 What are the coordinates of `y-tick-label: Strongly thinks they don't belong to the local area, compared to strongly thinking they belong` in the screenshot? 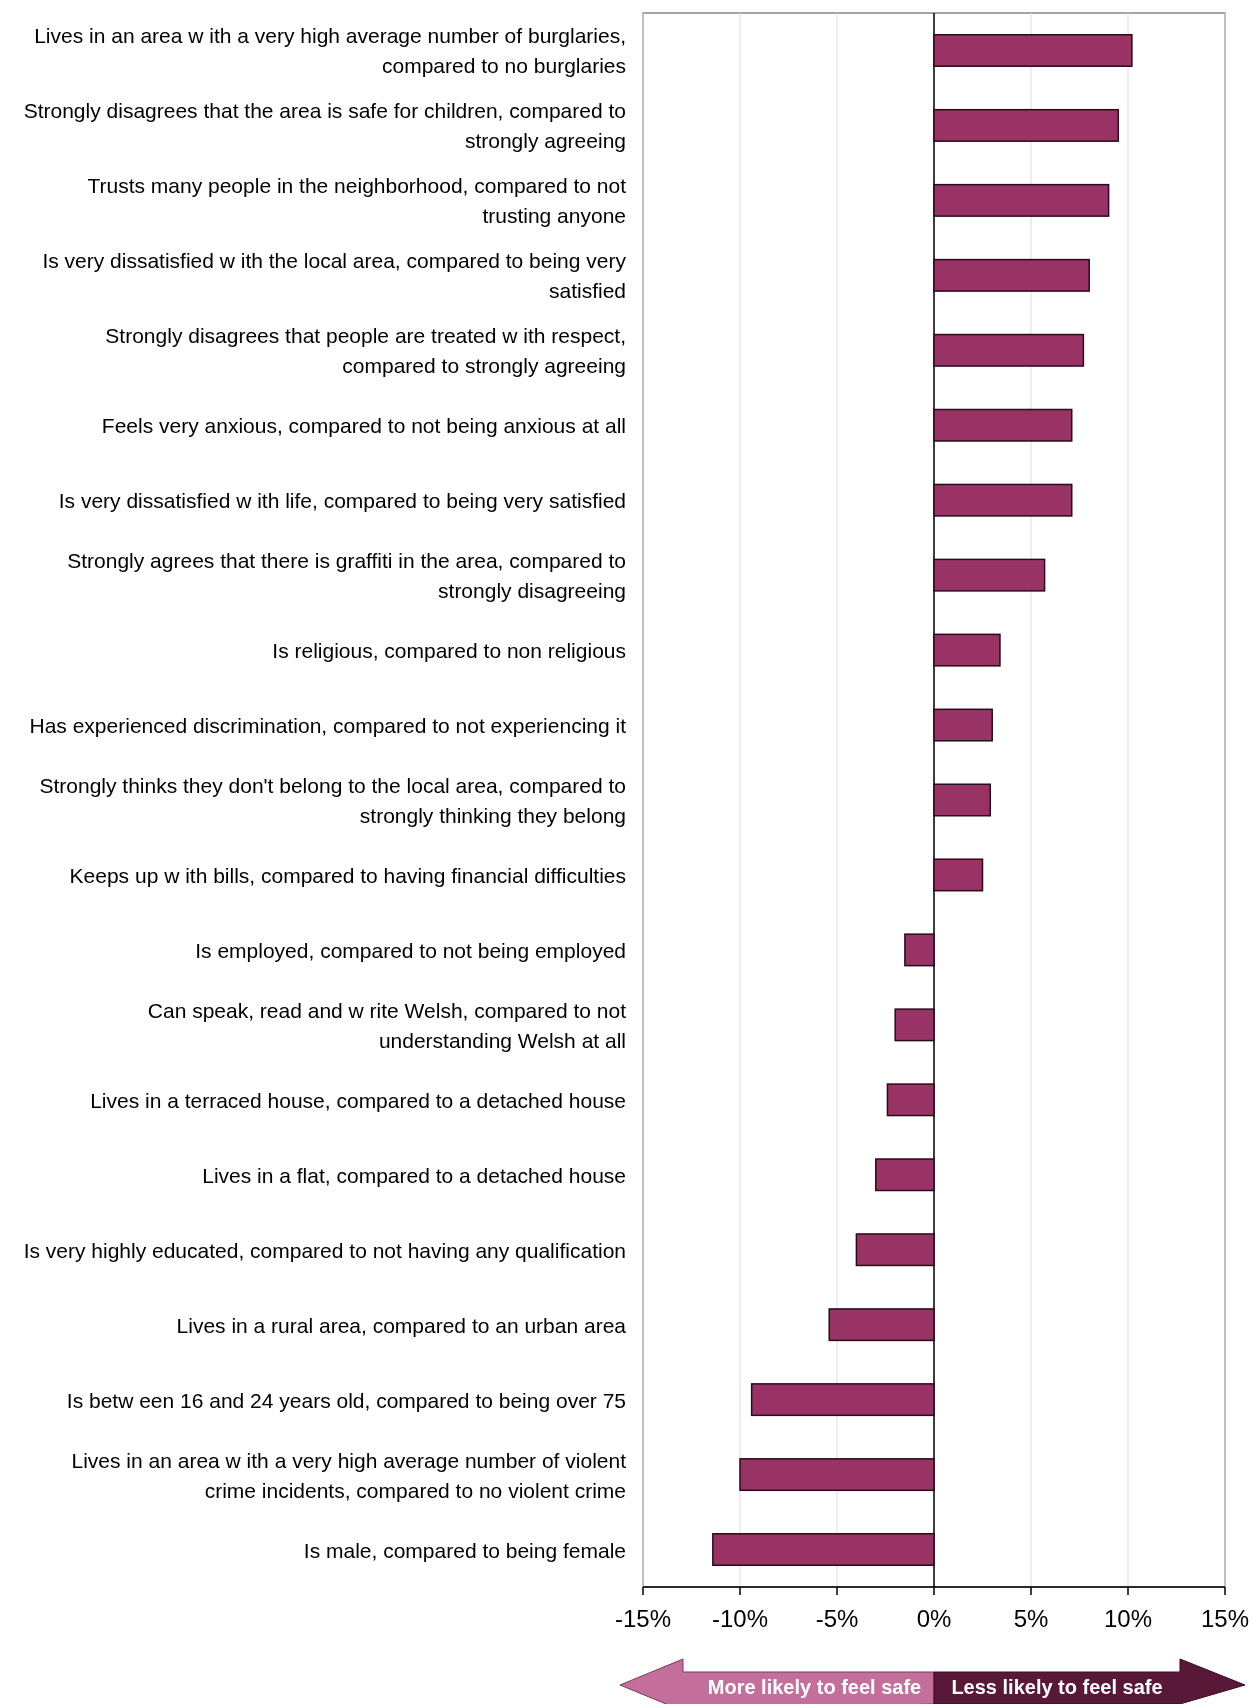 It's located at (332, 800).